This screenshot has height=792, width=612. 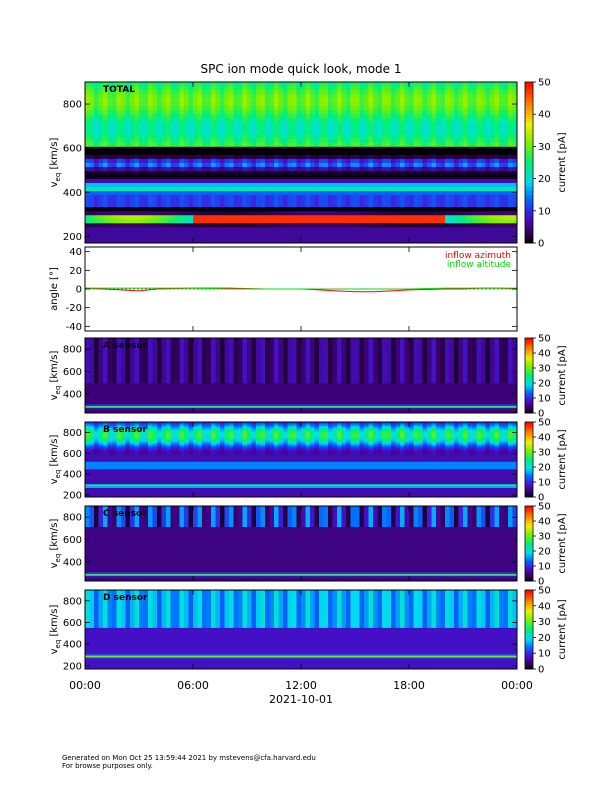 What do you see at coordinates (544, 179) in the screenshot?
I see `colorbar-tick-label: 20` at bounding box center [544, 179].